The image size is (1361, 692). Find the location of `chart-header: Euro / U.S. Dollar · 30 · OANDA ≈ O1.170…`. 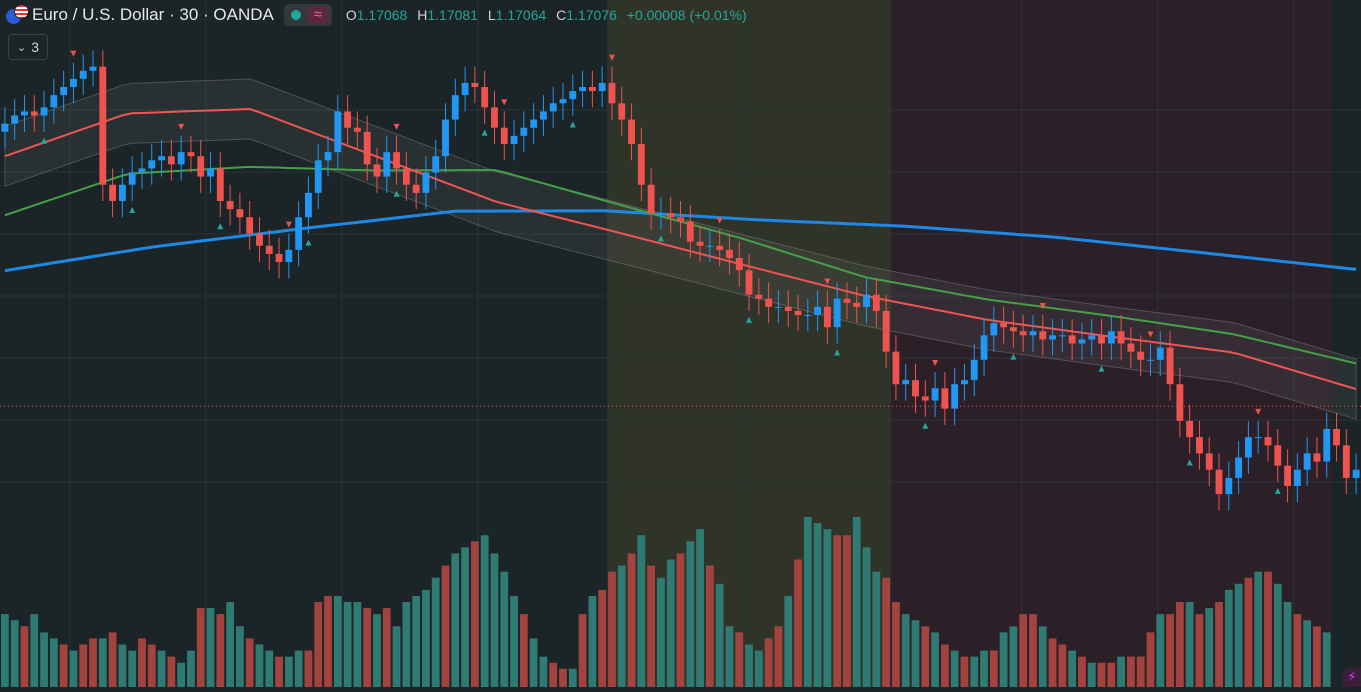

chart-header: Euro / U.S. Dollar · 30 · OANDA ≈ O1.170… is located at coordinates (376, 15).